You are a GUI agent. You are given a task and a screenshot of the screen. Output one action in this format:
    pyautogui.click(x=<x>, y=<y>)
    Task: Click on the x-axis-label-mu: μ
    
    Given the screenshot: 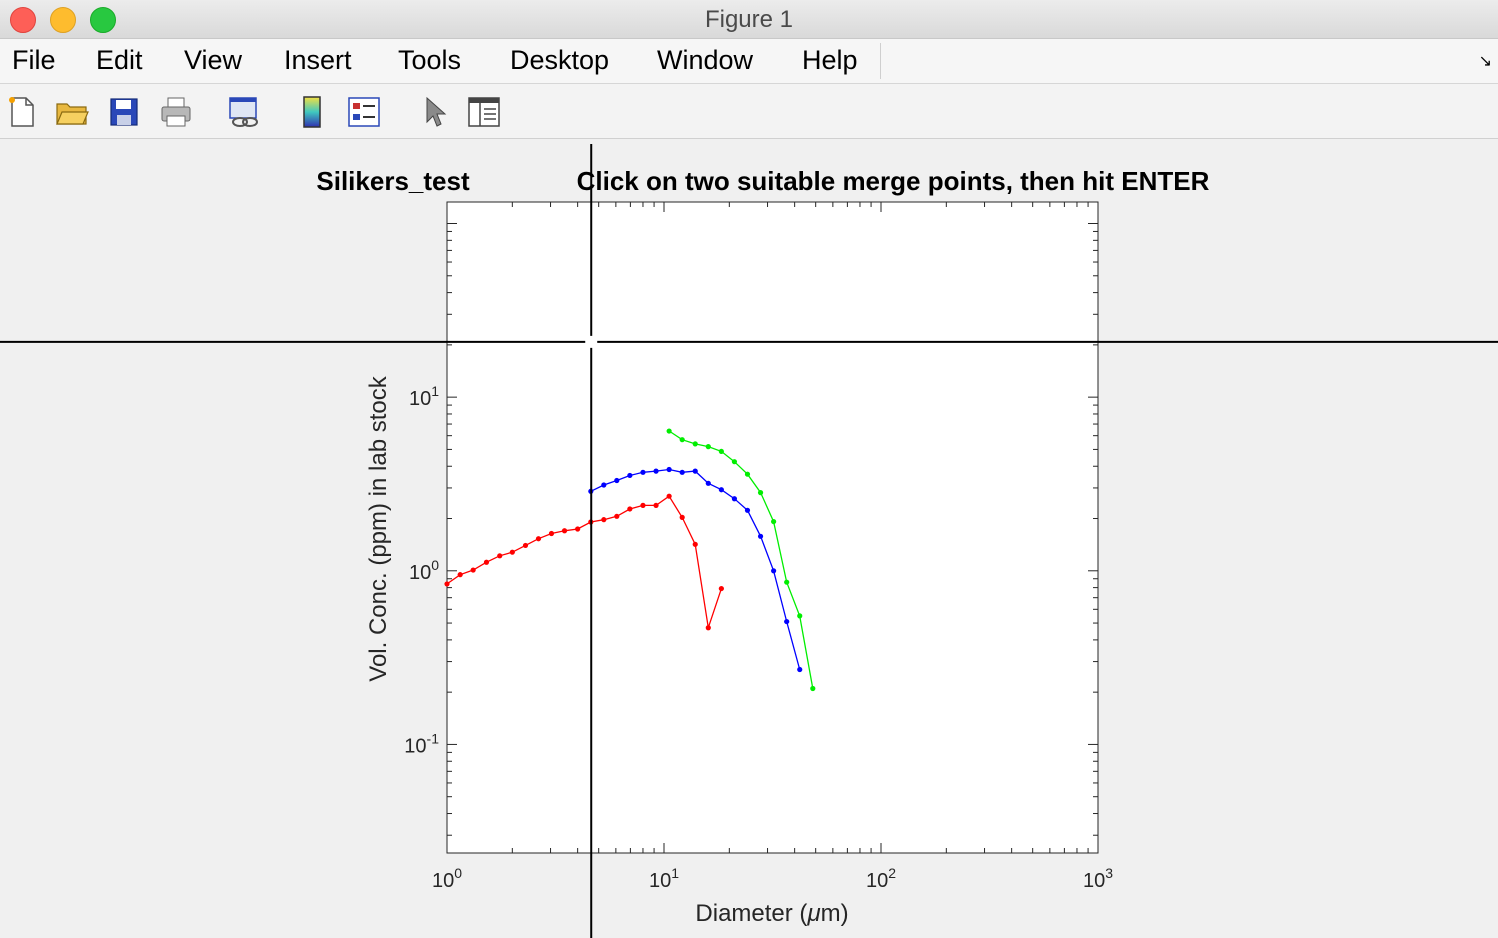 What is the action you would take?
    pyautogui.click(x=813, y=913)
    